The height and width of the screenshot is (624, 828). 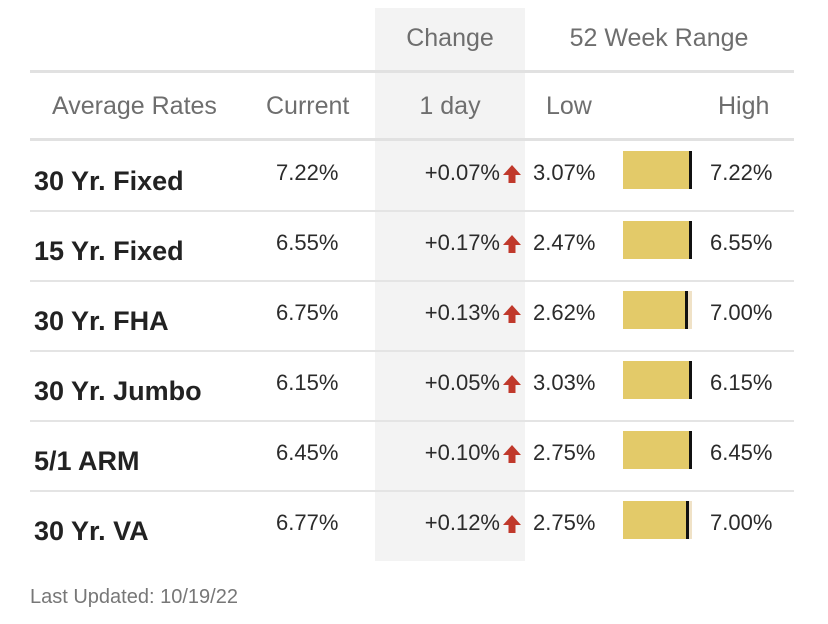 I want to click on current-rate: 6.15%, so click(x=307, y=382).